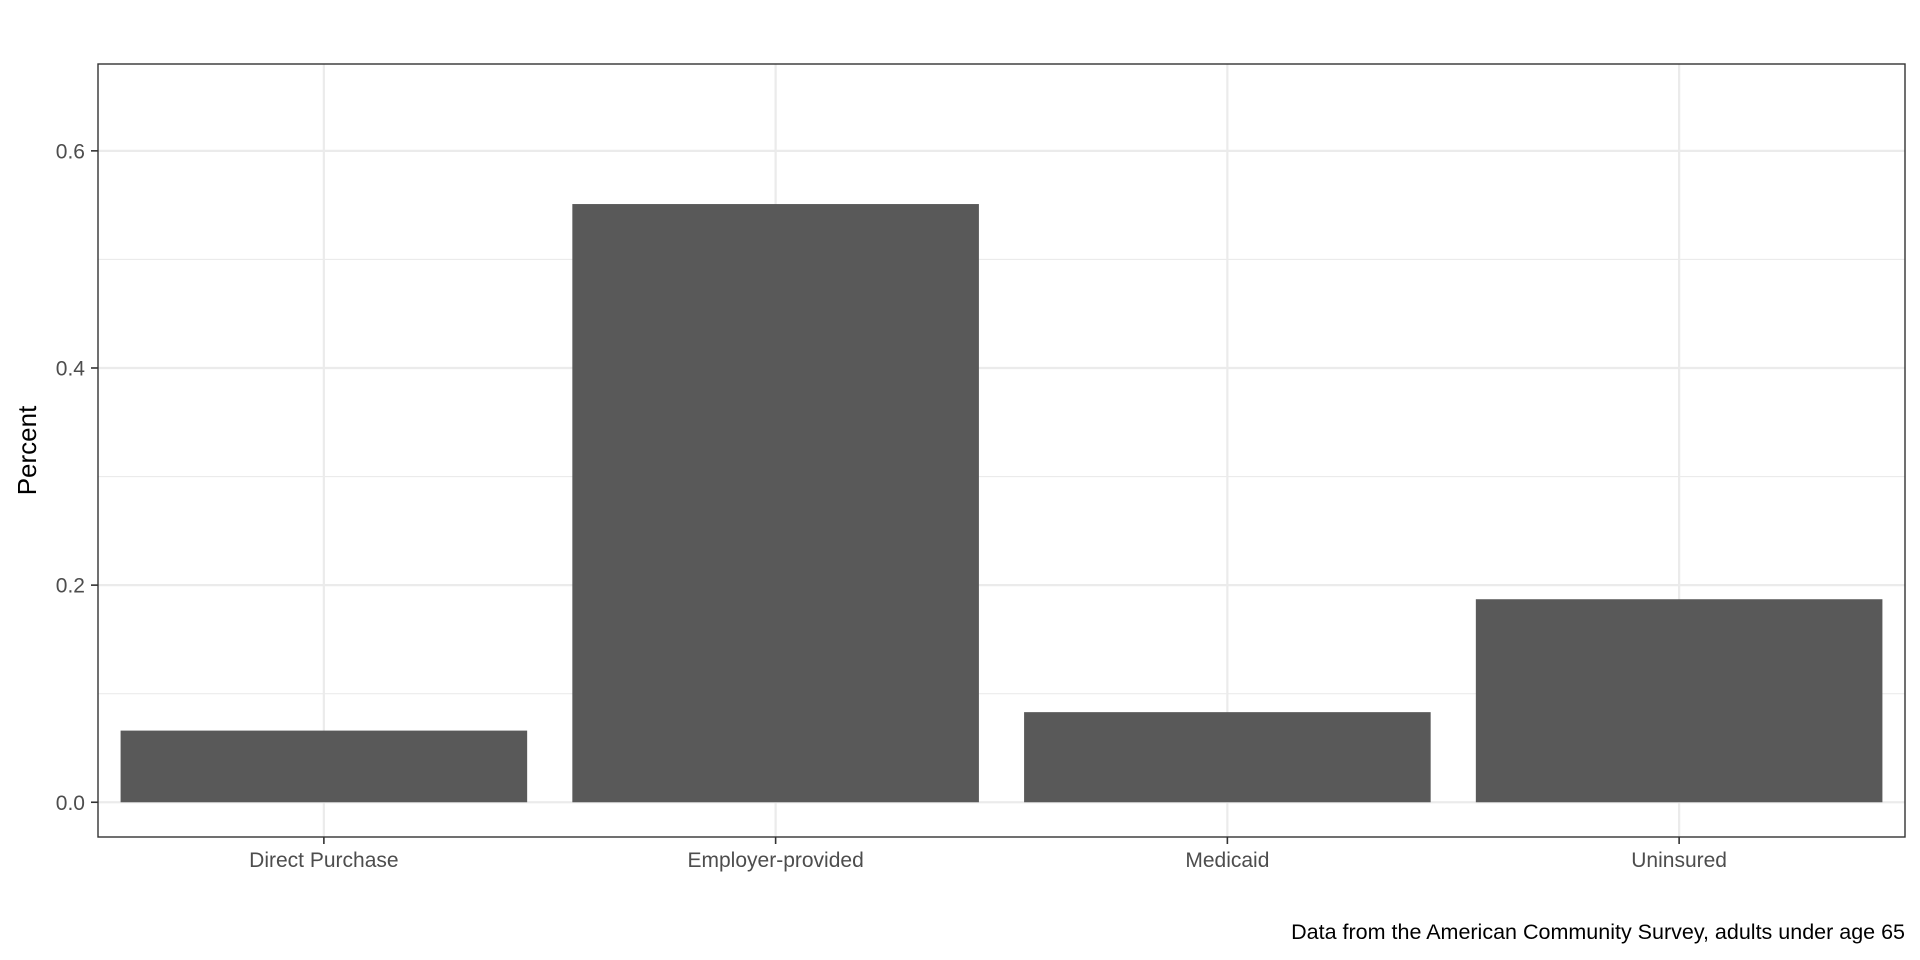 This screenshot has width=1920, height=960. Describe the element at coordinates (776, 860) in the screenshot. I see `x-tick-label: Employer-provided` at that location.